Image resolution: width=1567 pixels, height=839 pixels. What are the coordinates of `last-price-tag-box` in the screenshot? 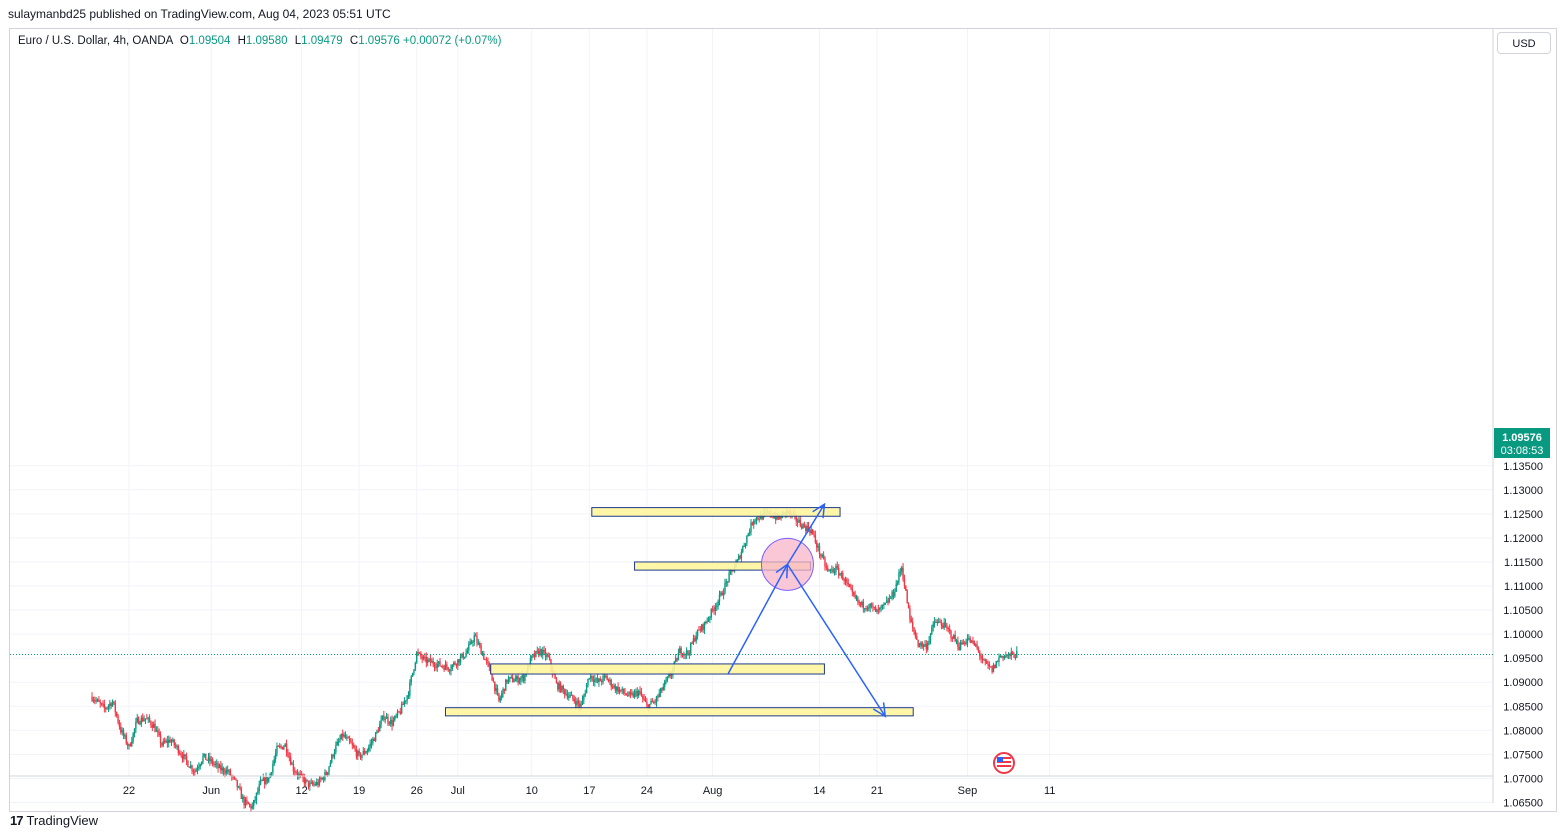 It's located at (1522, 443).